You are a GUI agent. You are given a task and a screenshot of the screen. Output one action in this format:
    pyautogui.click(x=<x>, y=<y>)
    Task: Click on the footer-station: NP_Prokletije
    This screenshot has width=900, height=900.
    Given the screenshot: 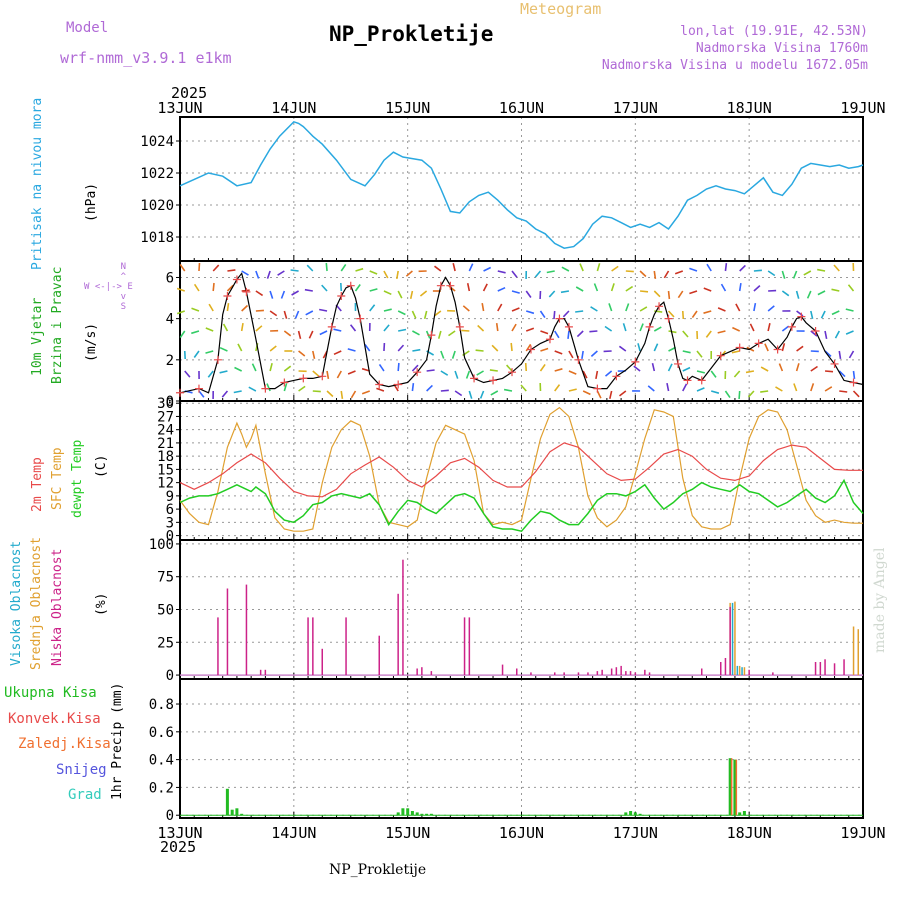 What is the action you would take?
    pyautogui.click(x=378, y=870)
    